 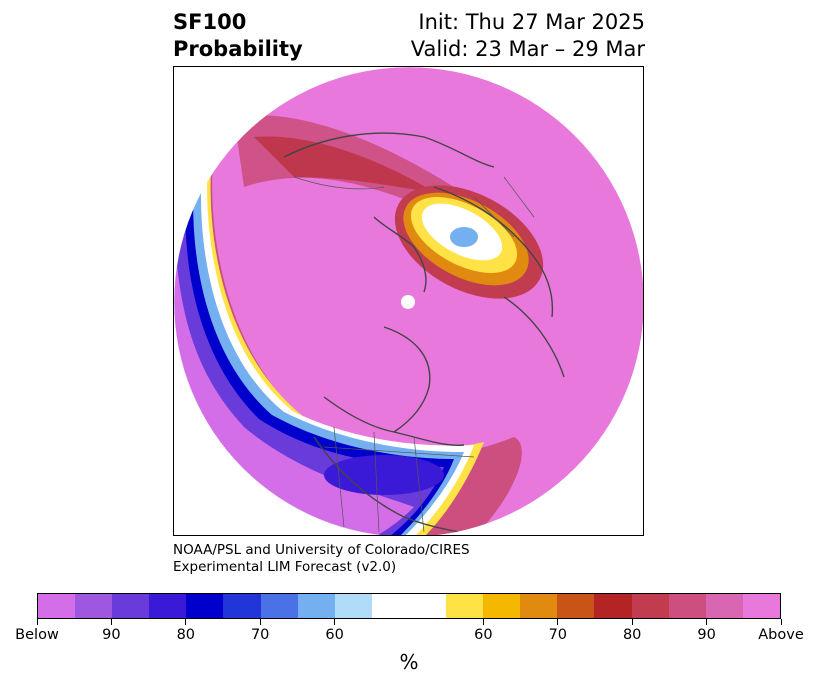 I want to click on europe-blue, so click(x=464, y=237).